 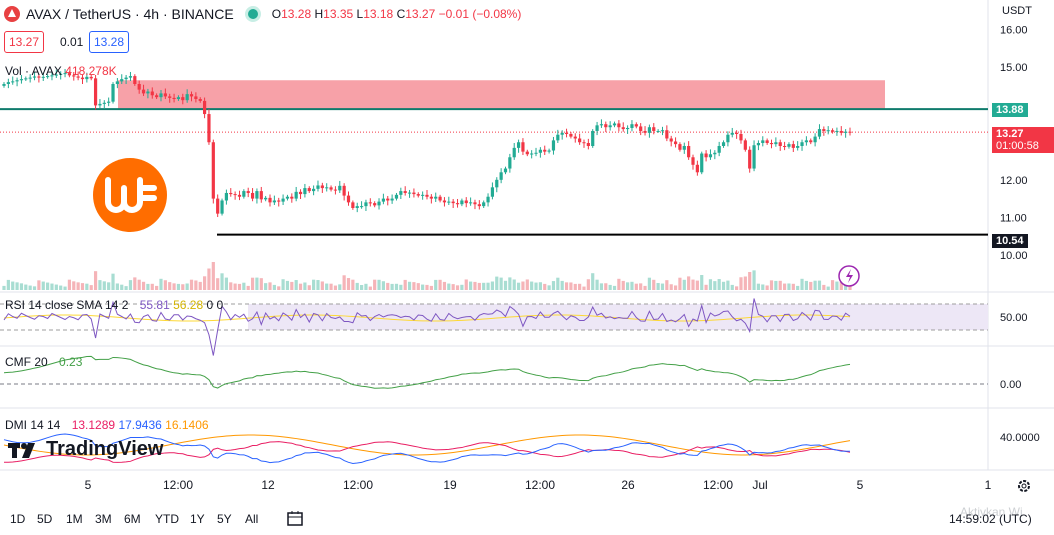 What do you see at coordinates (45, 519) in the screenshot?
I see `timeframe-button-5d: 5D` at bounding box center [45, 519].